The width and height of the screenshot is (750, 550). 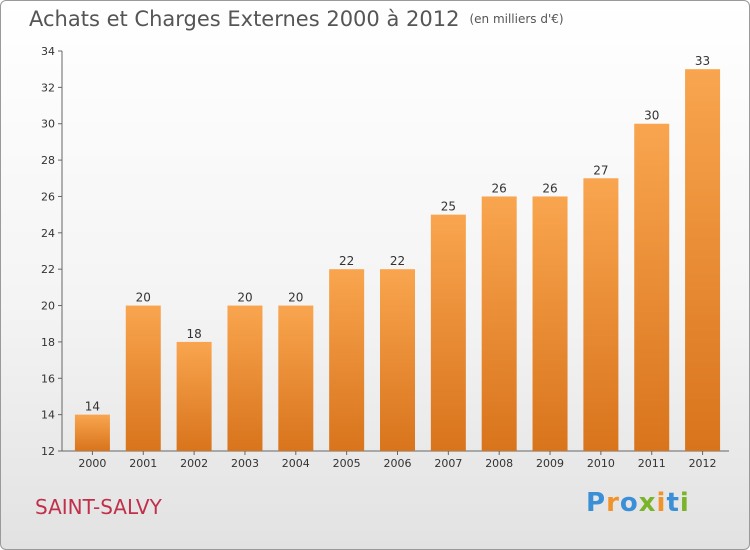 What do you see at coordinates (193, 334) in the screenshot?
I see `value-label-2002: 18` at bounding box center [193, 334].